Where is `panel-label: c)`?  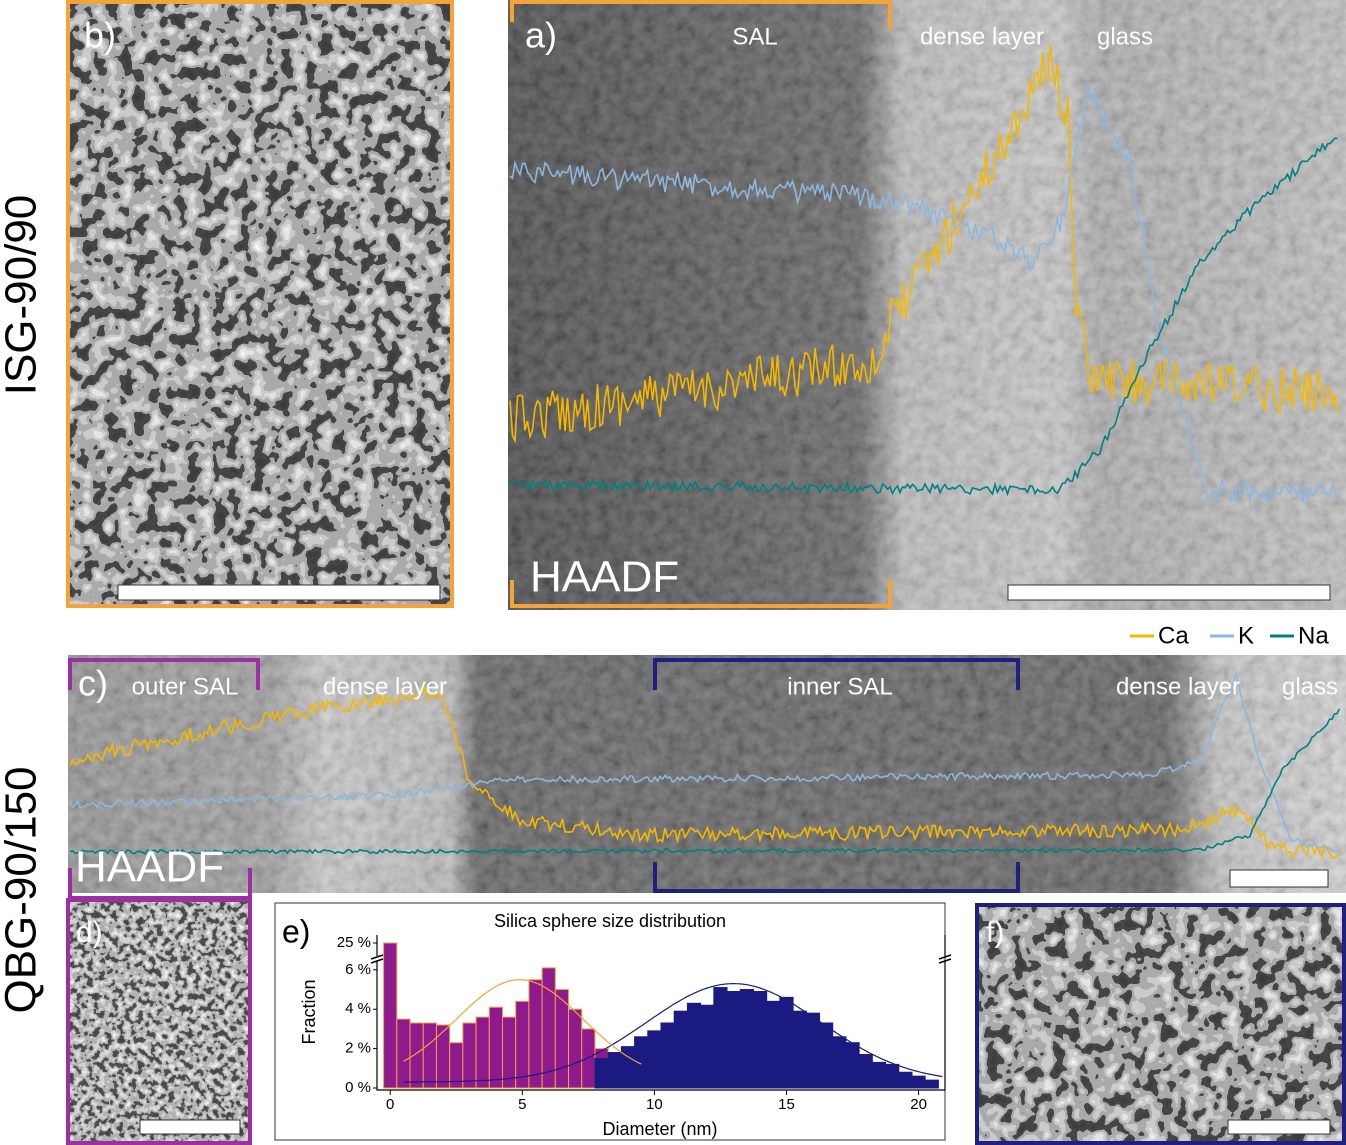
panel-label: c) is located at coordinates (93, 683).